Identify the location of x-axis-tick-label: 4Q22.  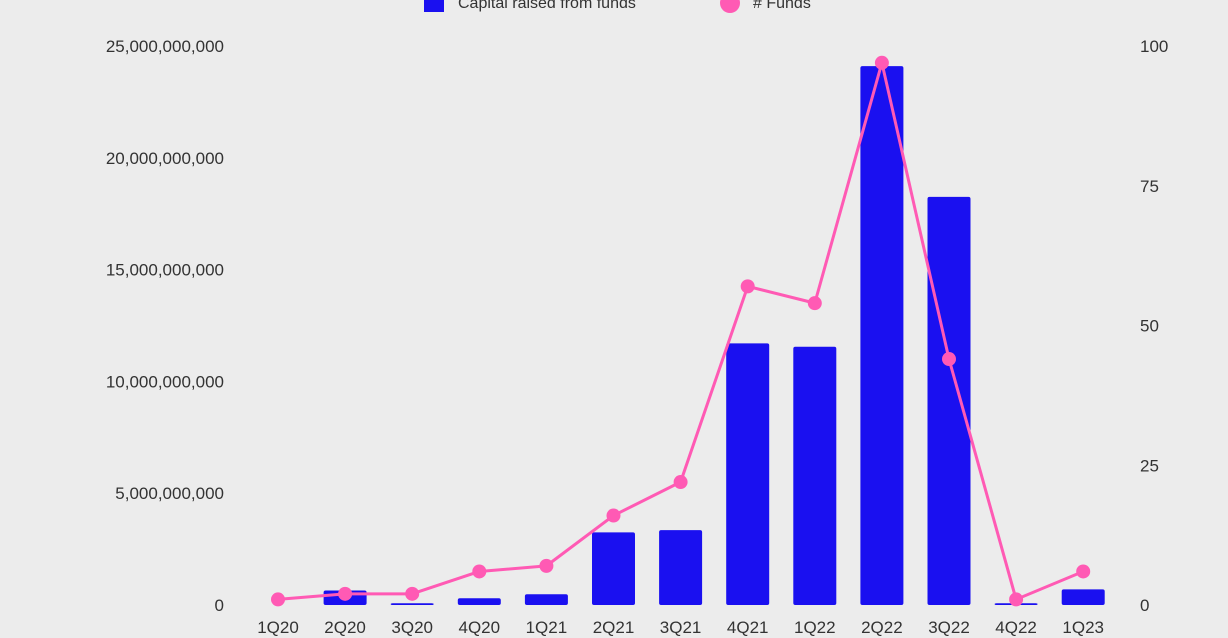
(1016, 627).